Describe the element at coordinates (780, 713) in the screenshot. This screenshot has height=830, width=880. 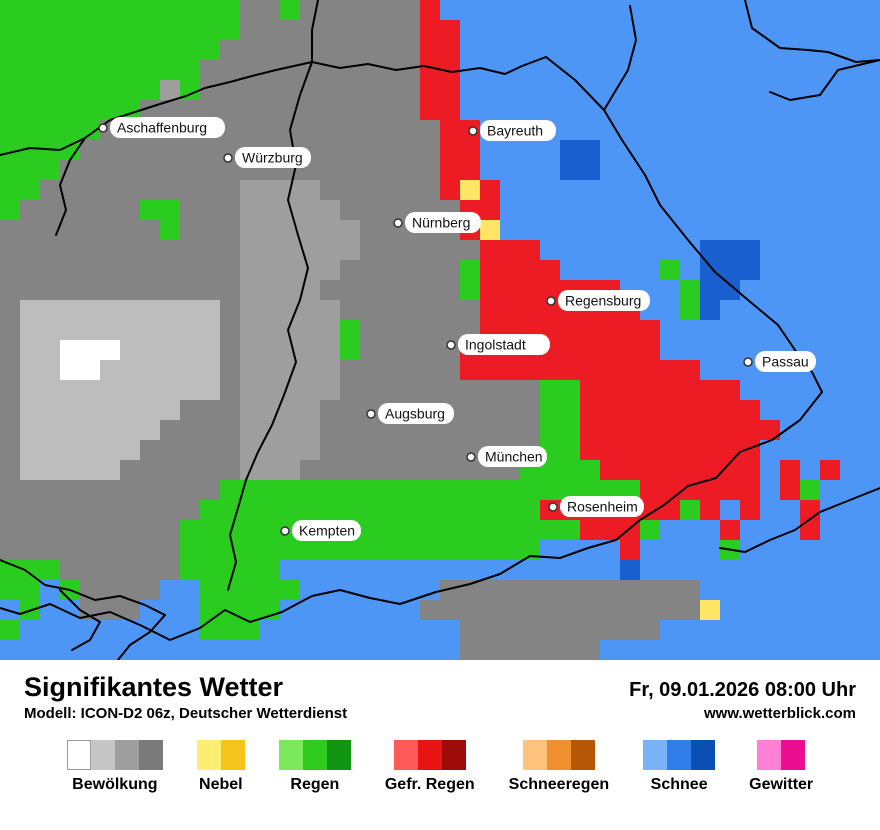
I see `website-link: www.wetterblick.com` at that location.